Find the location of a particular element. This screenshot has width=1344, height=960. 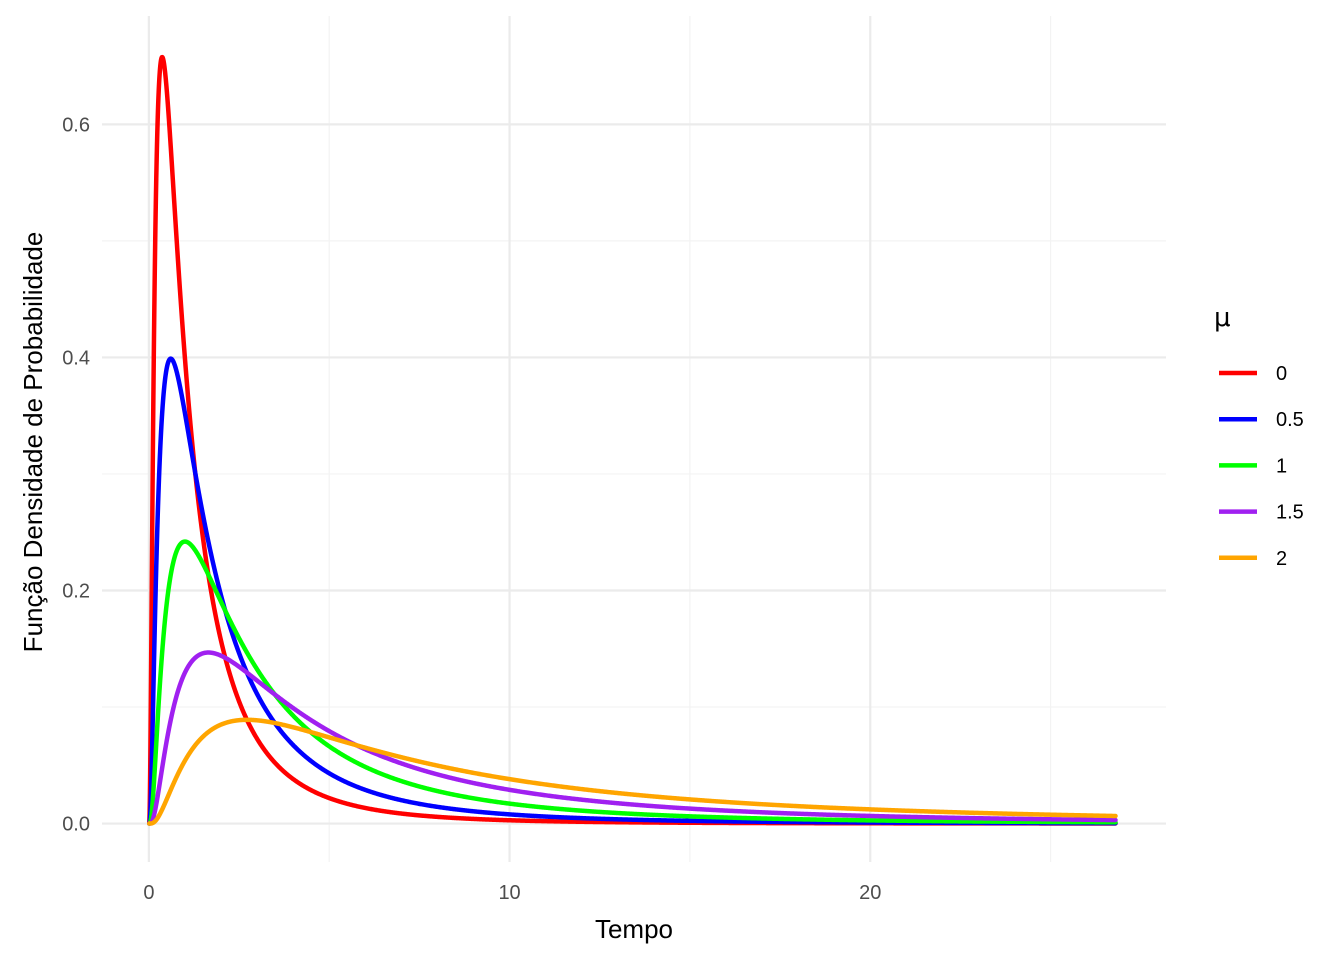

y-tick-label: 0.6 is located at coordinates (76, 125).